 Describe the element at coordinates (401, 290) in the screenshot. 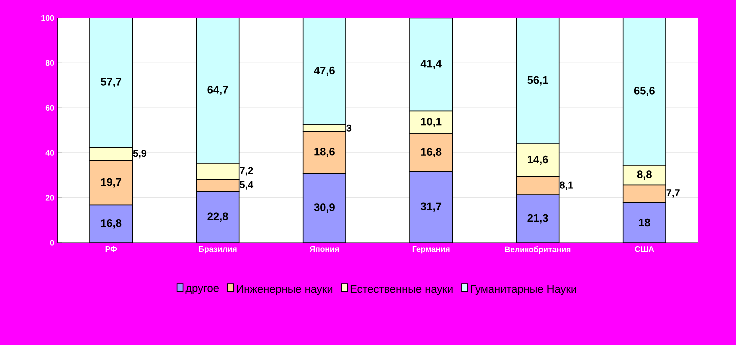

I see `legend-label: Естественные науки` at that location.